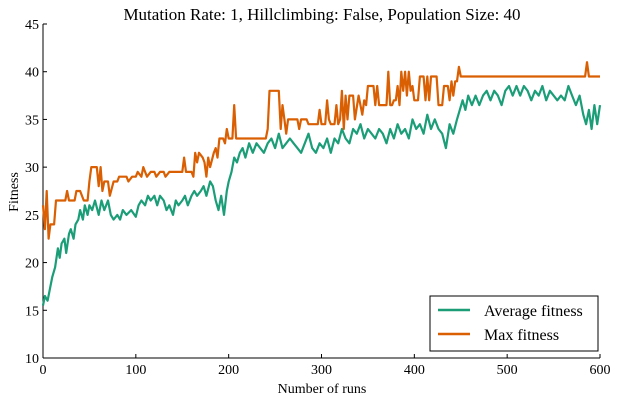  Describe the element at coordinates (43, 370) in the screenshot. I see `x-tick-label: 0` at that location.